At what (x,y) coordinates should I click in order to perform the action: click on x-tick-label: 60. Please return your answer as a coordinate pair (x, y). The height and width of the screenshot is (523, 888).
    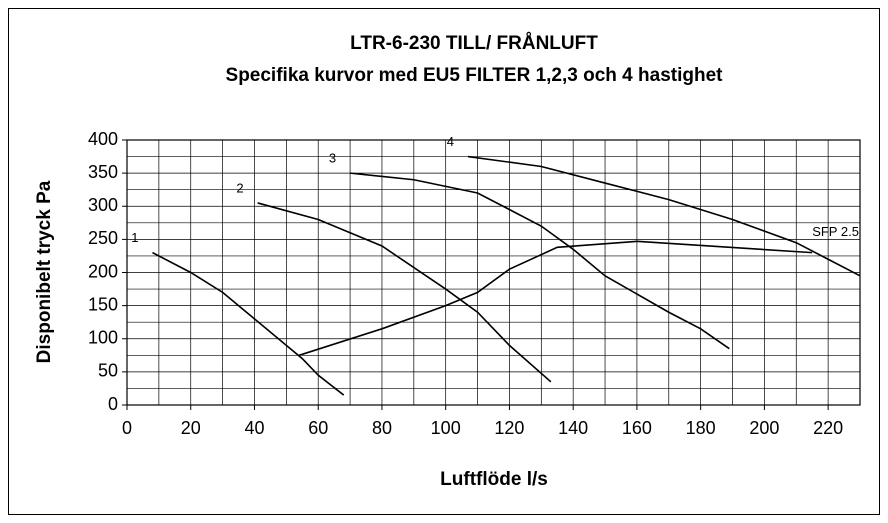
    Looking at the image, I should click on (318, 428).